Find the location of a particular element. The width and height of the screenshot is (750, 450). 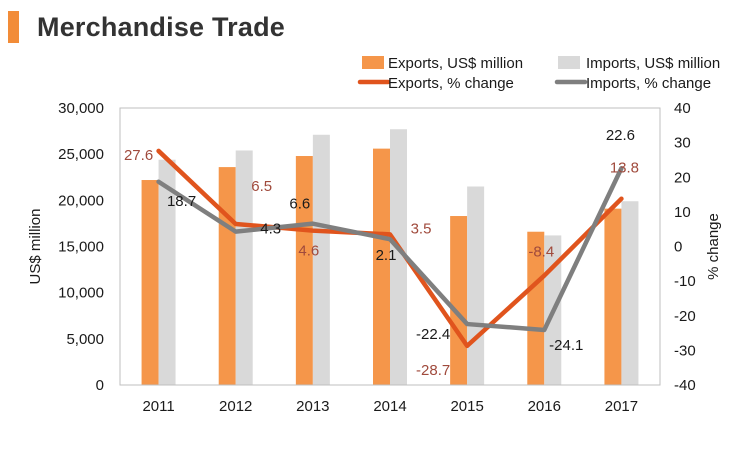

y-tick-label: 20,000 is located at coordinates (81, 200).